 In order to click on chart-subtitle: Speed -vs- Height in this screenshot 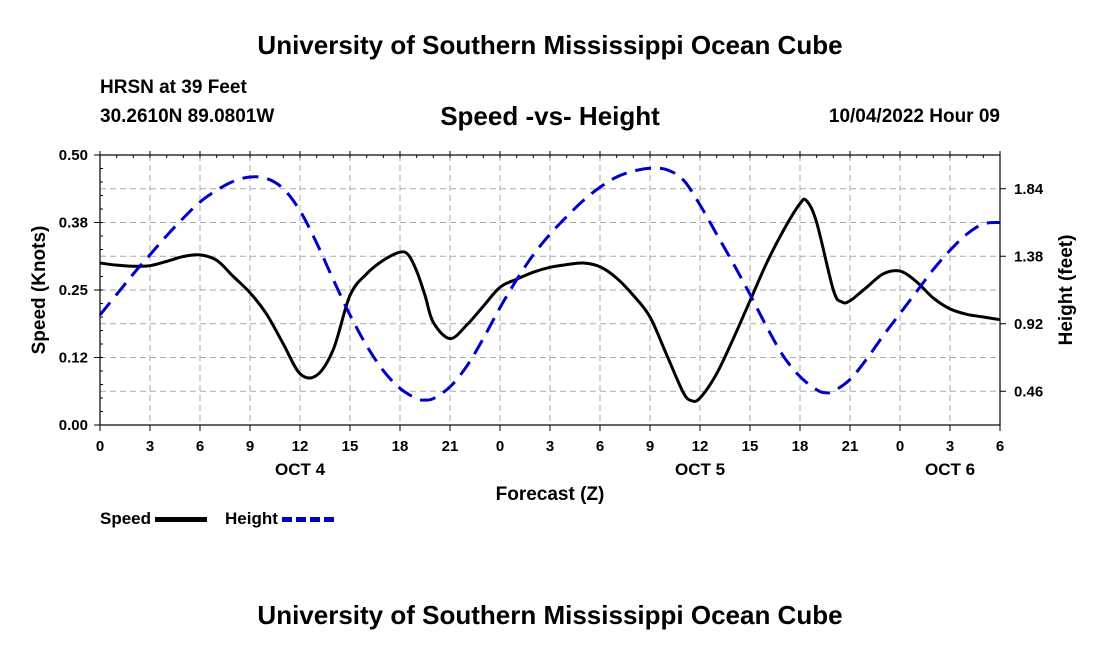, I will do `click(550, 116)`.